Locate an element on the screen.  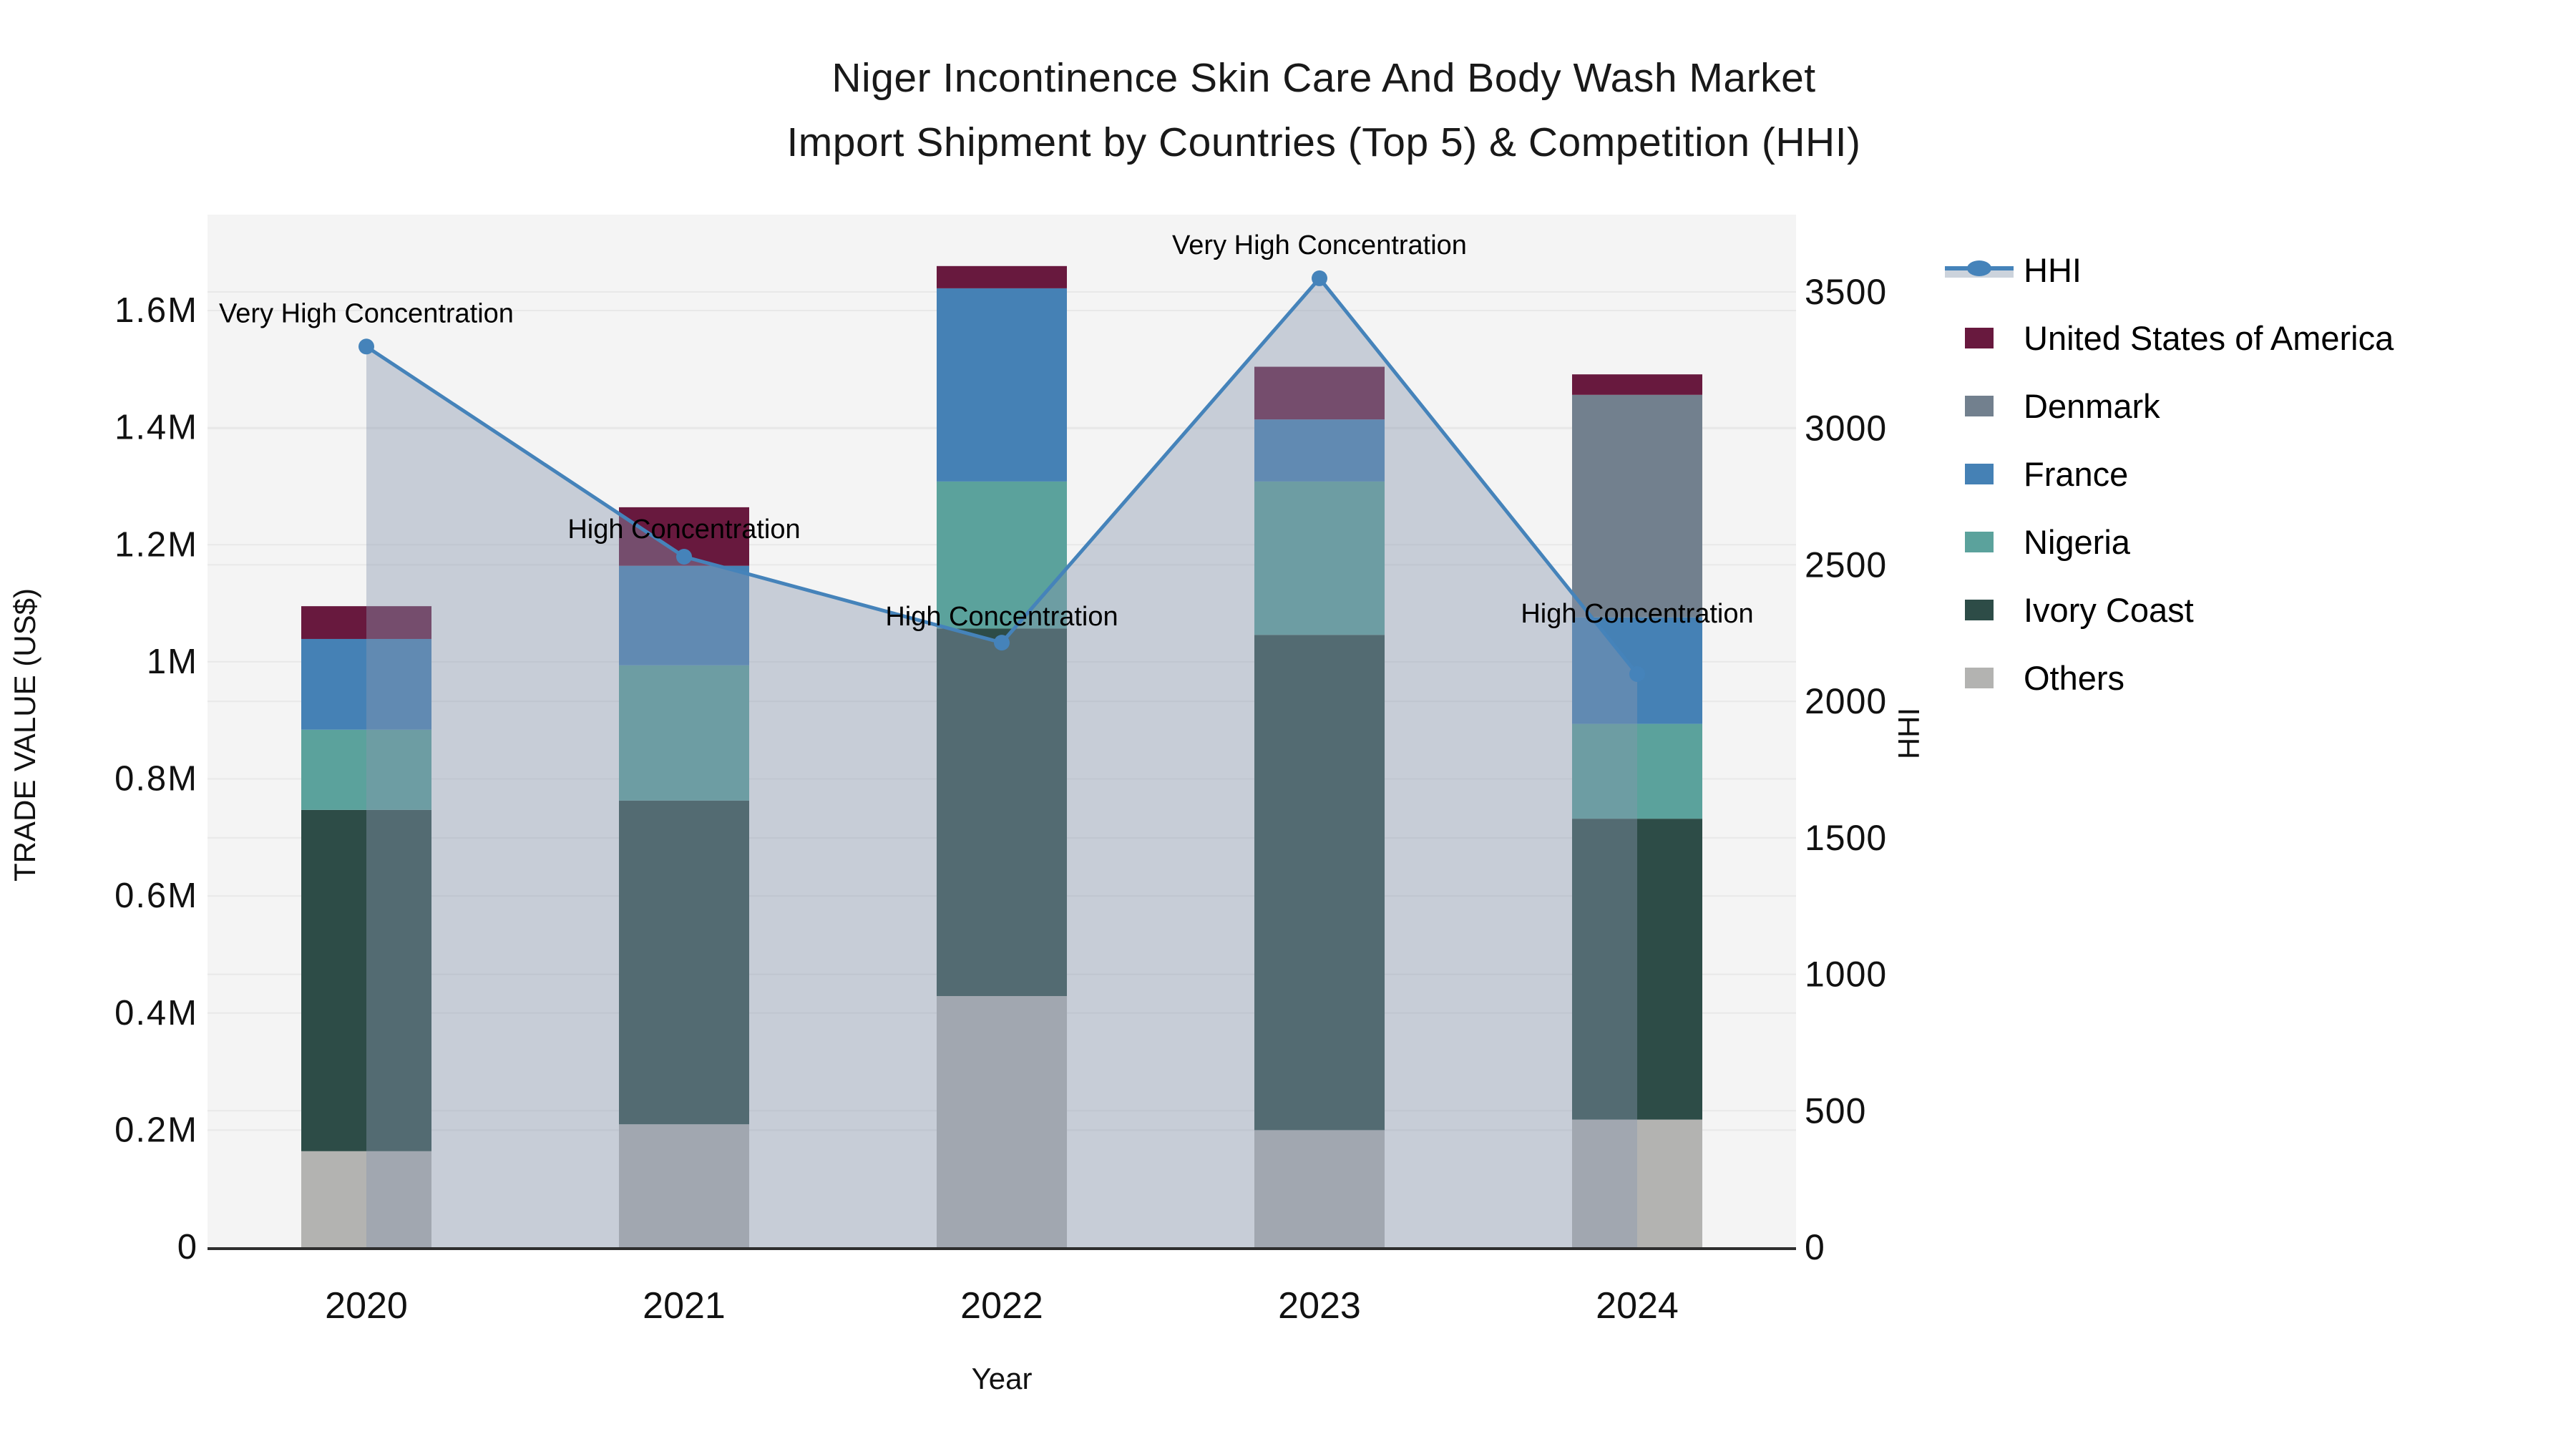
right-axis-tick-label: 1000 is located at coordinates (1846, 975).